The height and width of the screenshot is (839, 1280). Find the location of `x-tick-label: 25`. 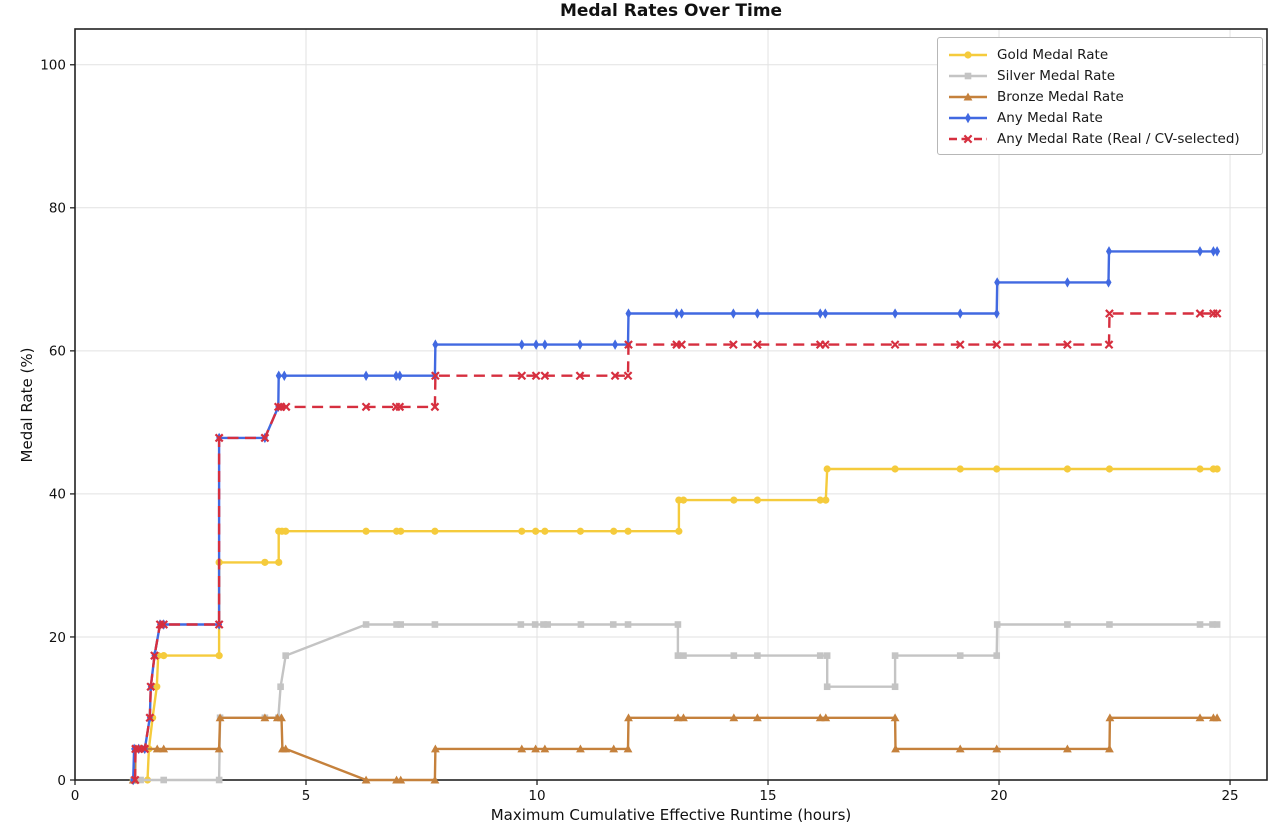

x-tick-label: 25 is located at coordinates (1229, 796).